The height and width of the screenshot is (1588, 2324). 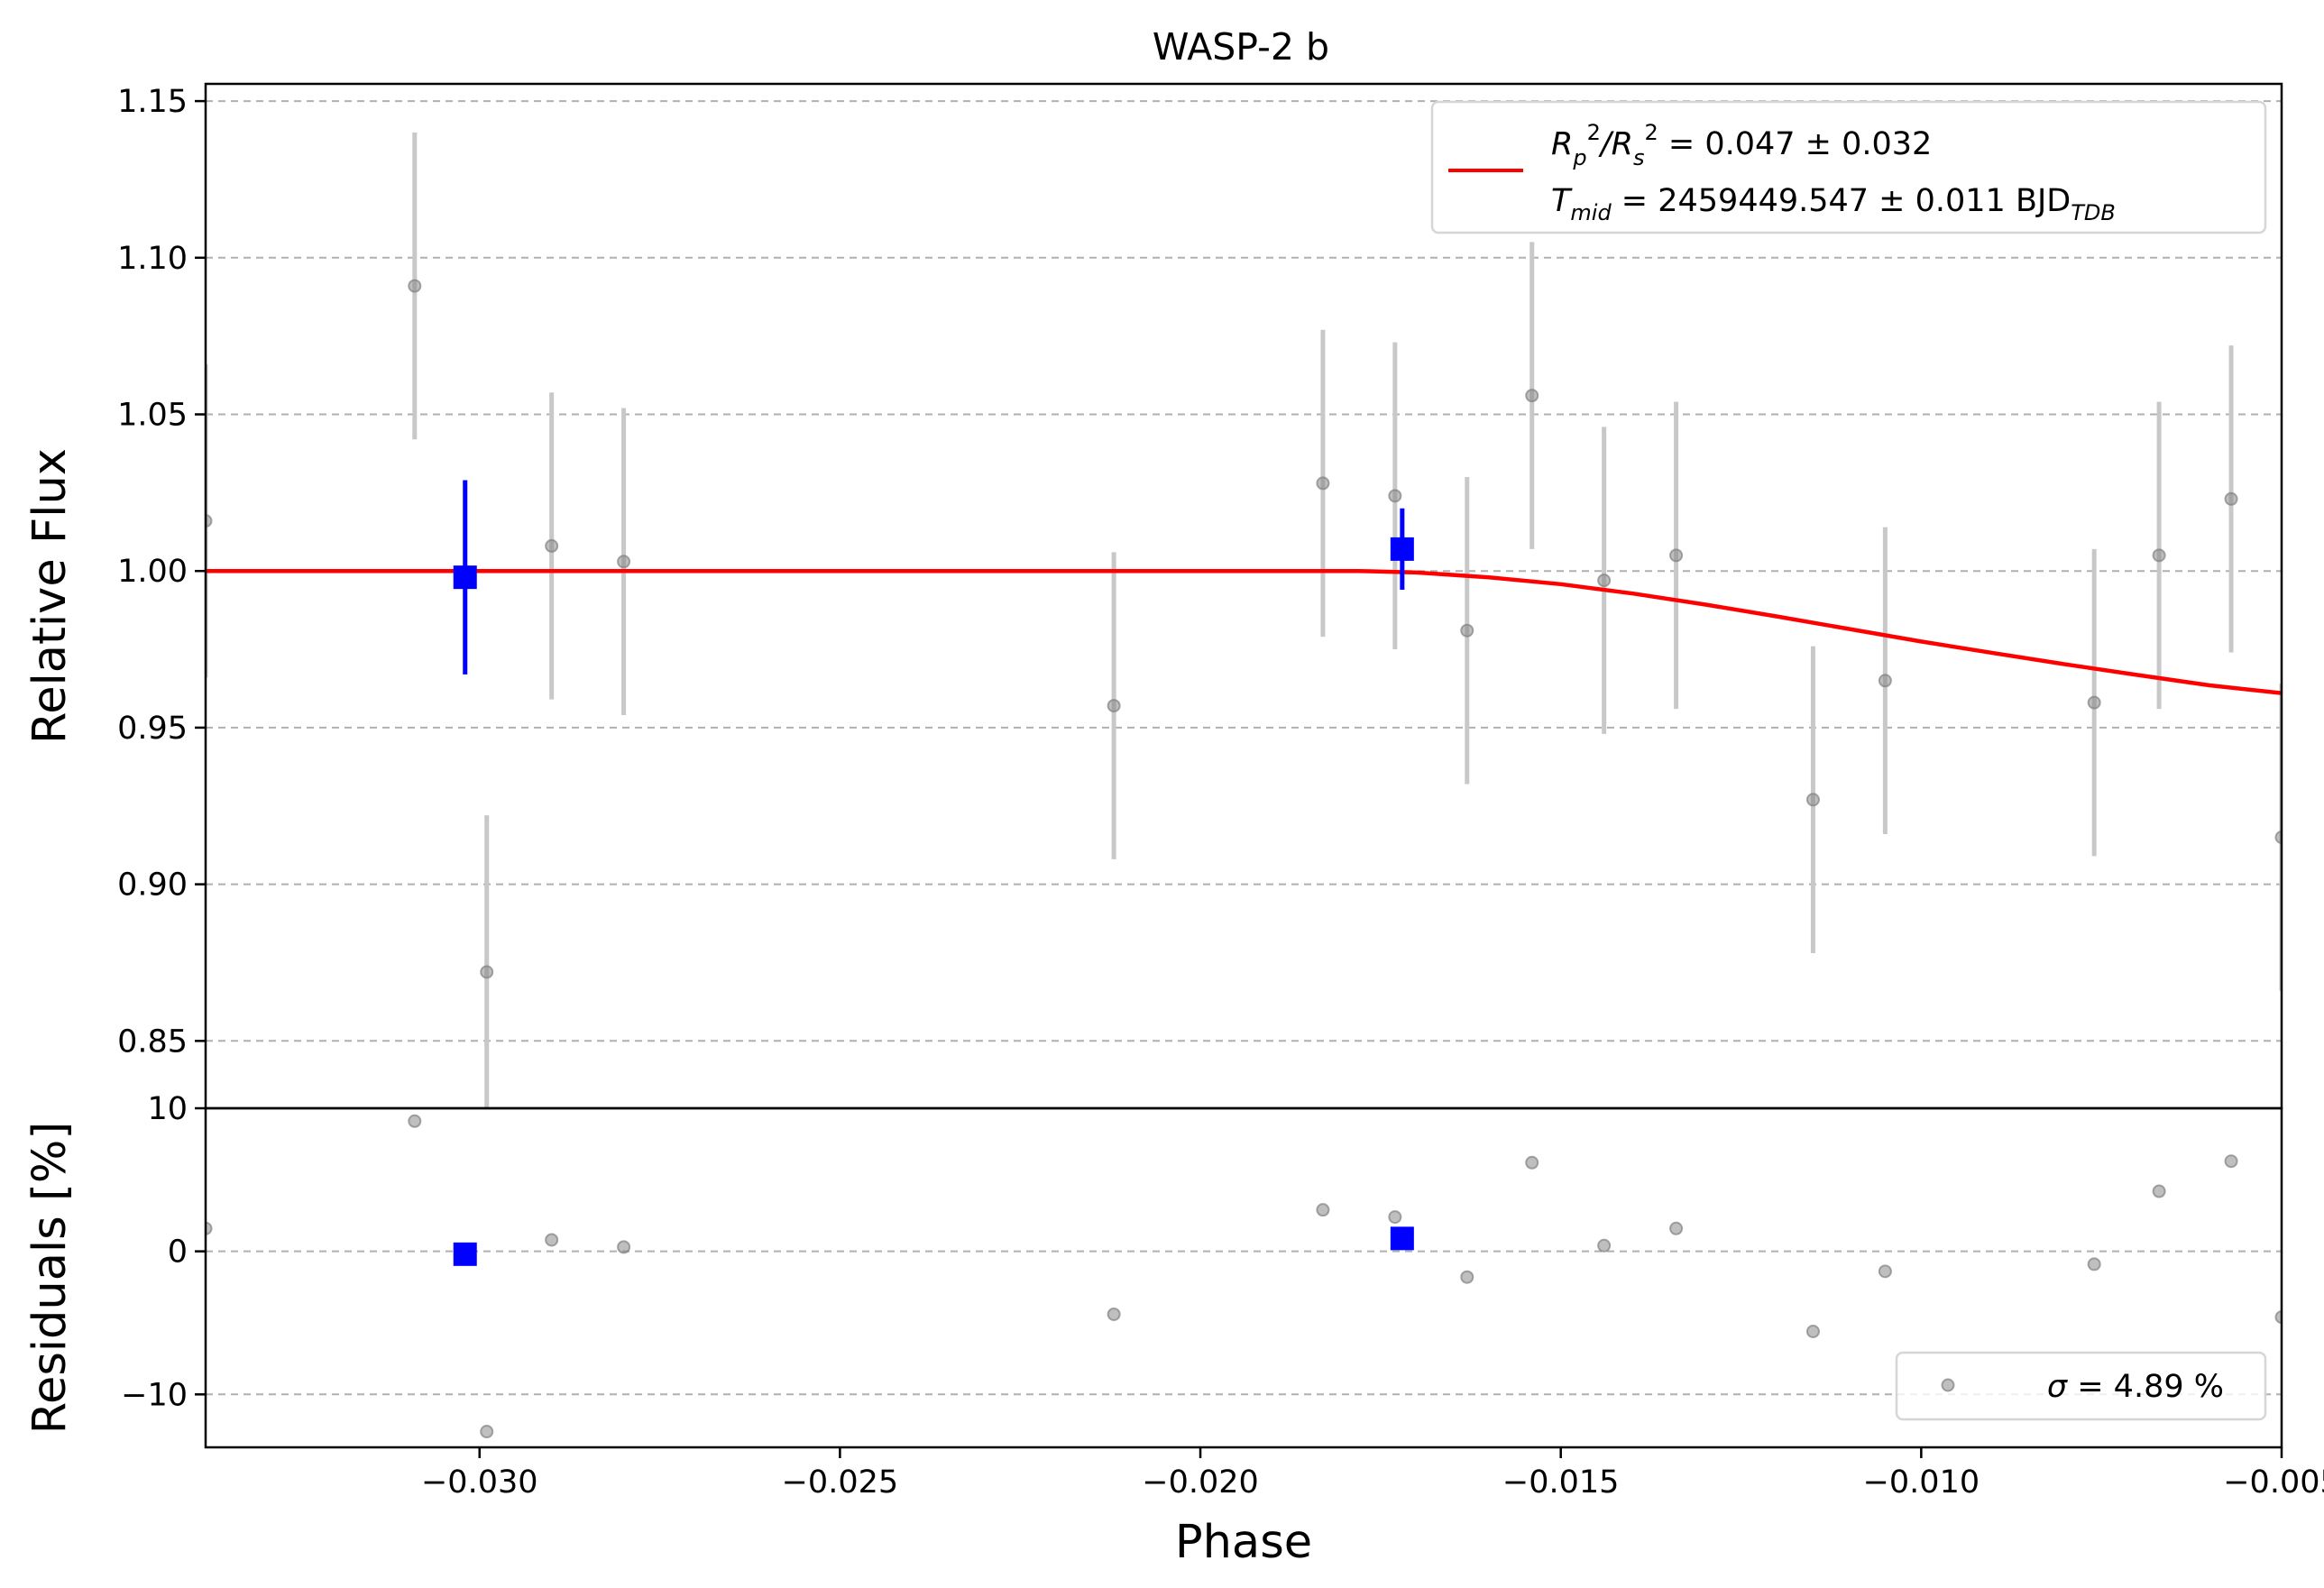 What do you see at coordinates (152, 729) in the screenshot?
I see `top-y-tick-label: 0.95` at bounding box center [152, 729].